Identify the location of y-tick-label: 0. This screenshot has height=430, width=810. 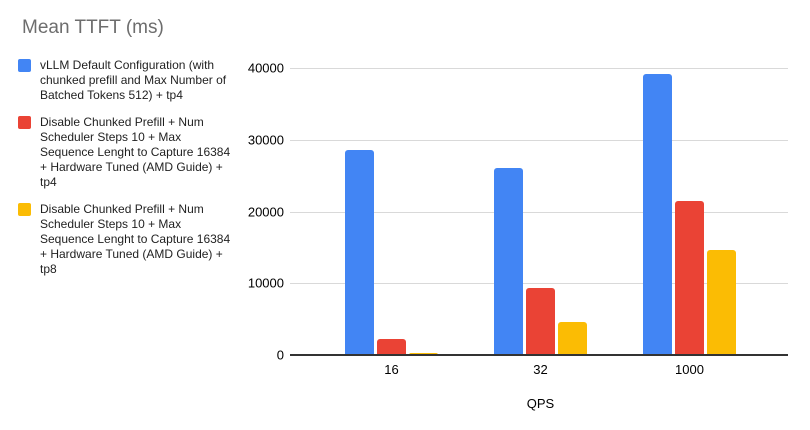
(280, 355).